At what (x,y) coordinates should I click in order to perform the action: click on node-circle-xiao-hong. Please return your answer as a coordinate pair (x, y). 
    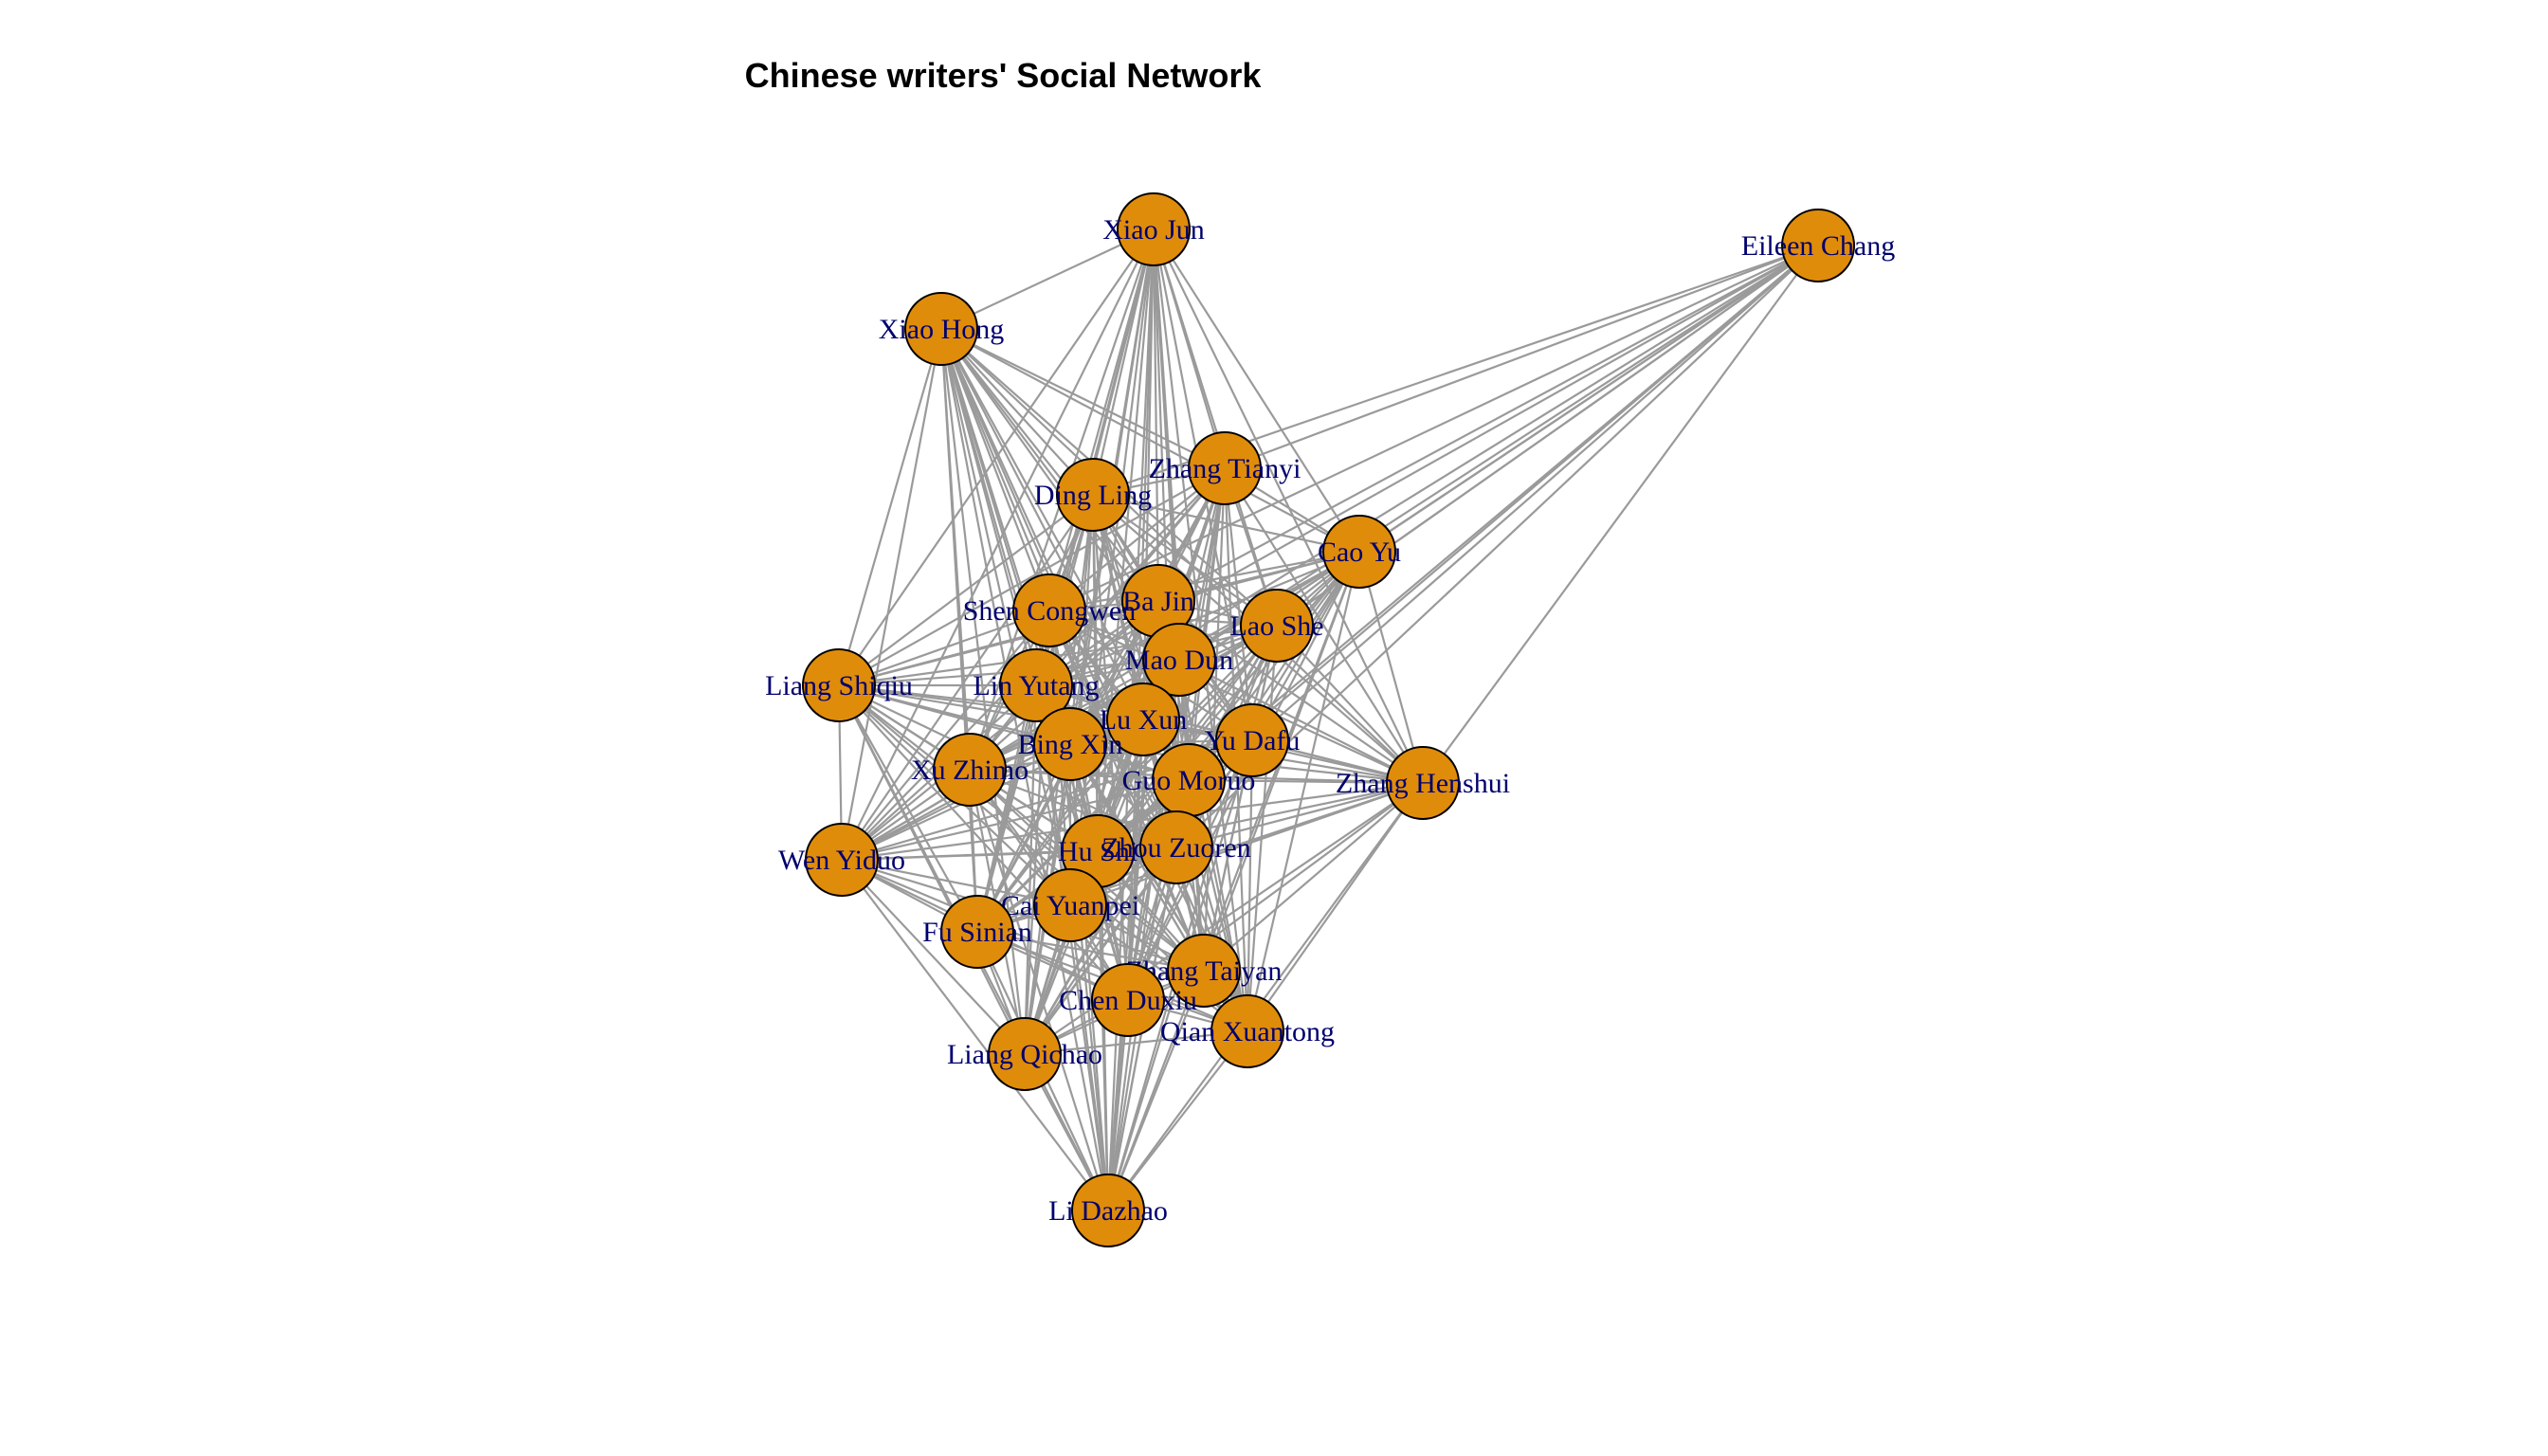
    Looking at the image, I should click on (941, 329).